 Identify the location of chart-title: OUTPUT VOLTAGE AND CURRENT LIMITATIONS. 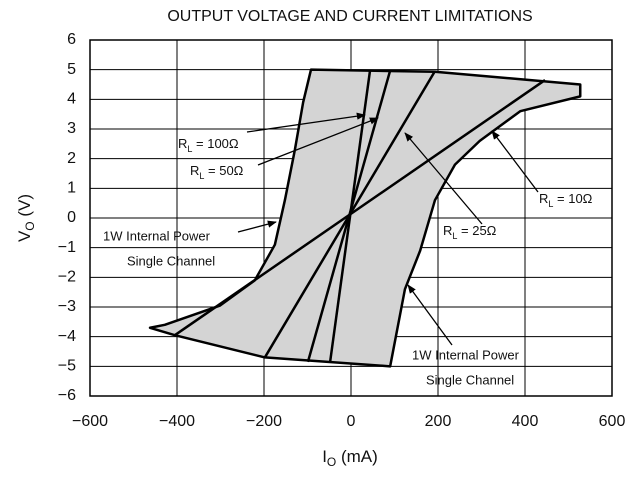
(349, 16).